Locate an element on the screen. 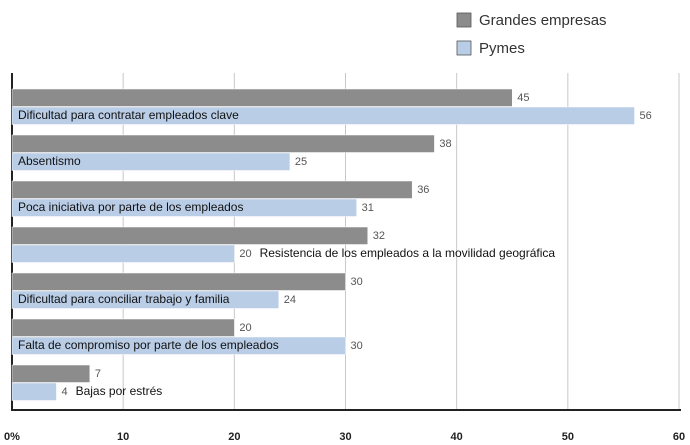 This screenshot has width=690, height=445. value-label: 36 is located at coordinates (423, 190).